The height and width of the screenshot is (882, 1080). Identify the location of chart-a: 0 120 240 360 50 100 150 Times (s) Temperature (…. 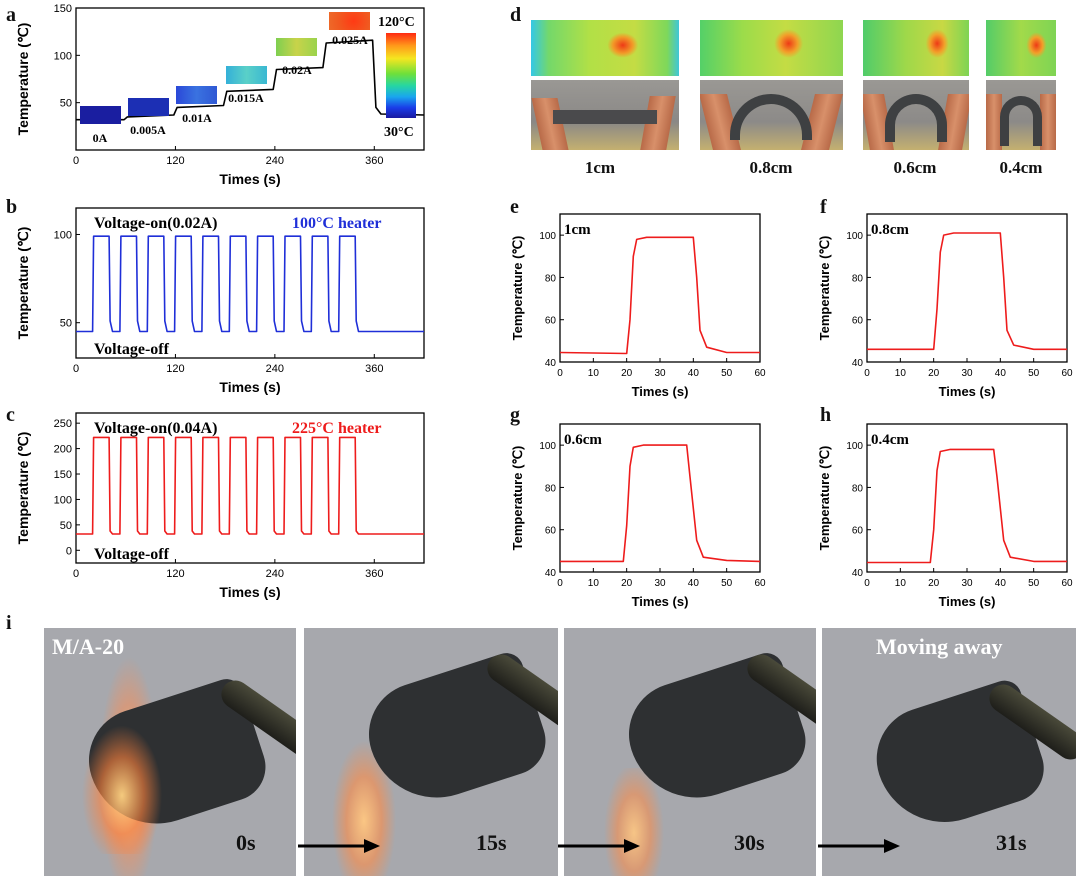
(220, 95).